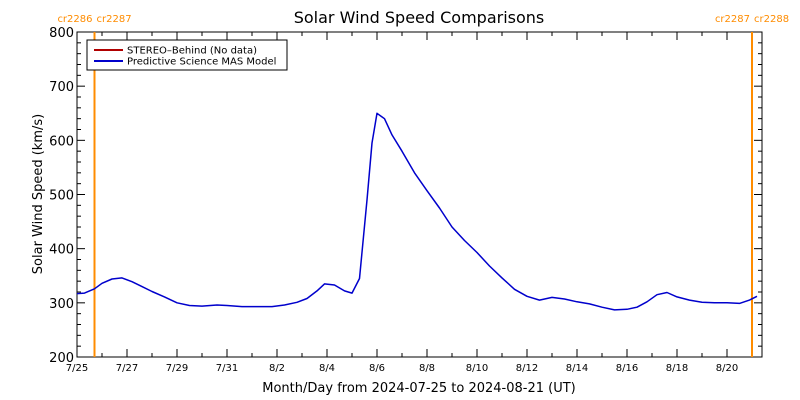  What do you see at coordinates (61, 196) in the screenshot?
I see `y-tick-label: 500` at bounding box center [61, 196].